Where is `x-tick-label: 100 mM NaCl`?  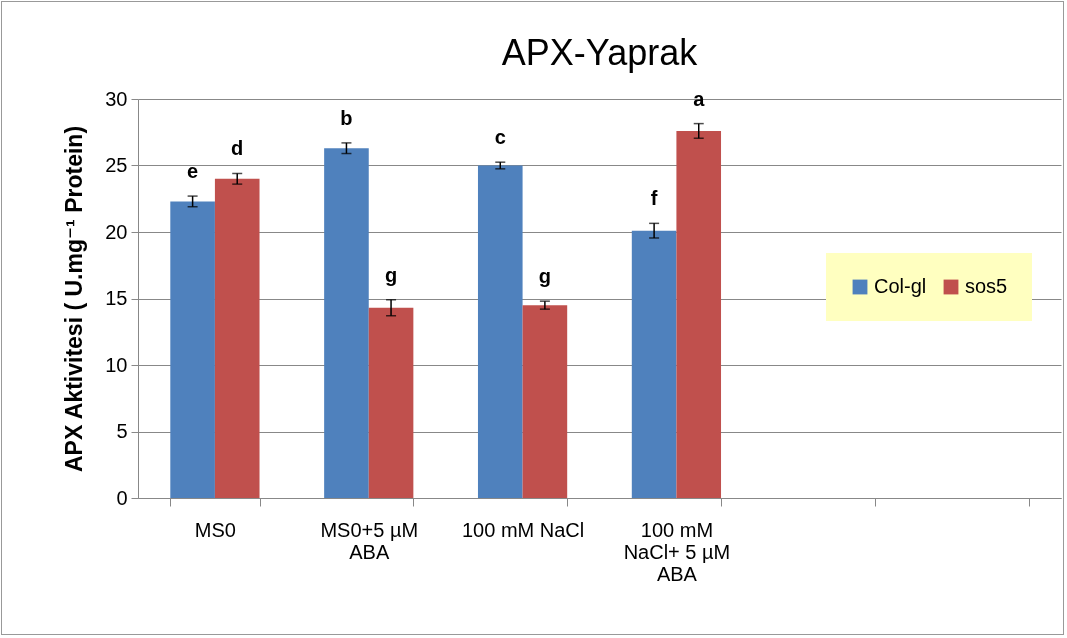 x-tick-label: 100 mM NaCl is located at coordinates (523, 529).